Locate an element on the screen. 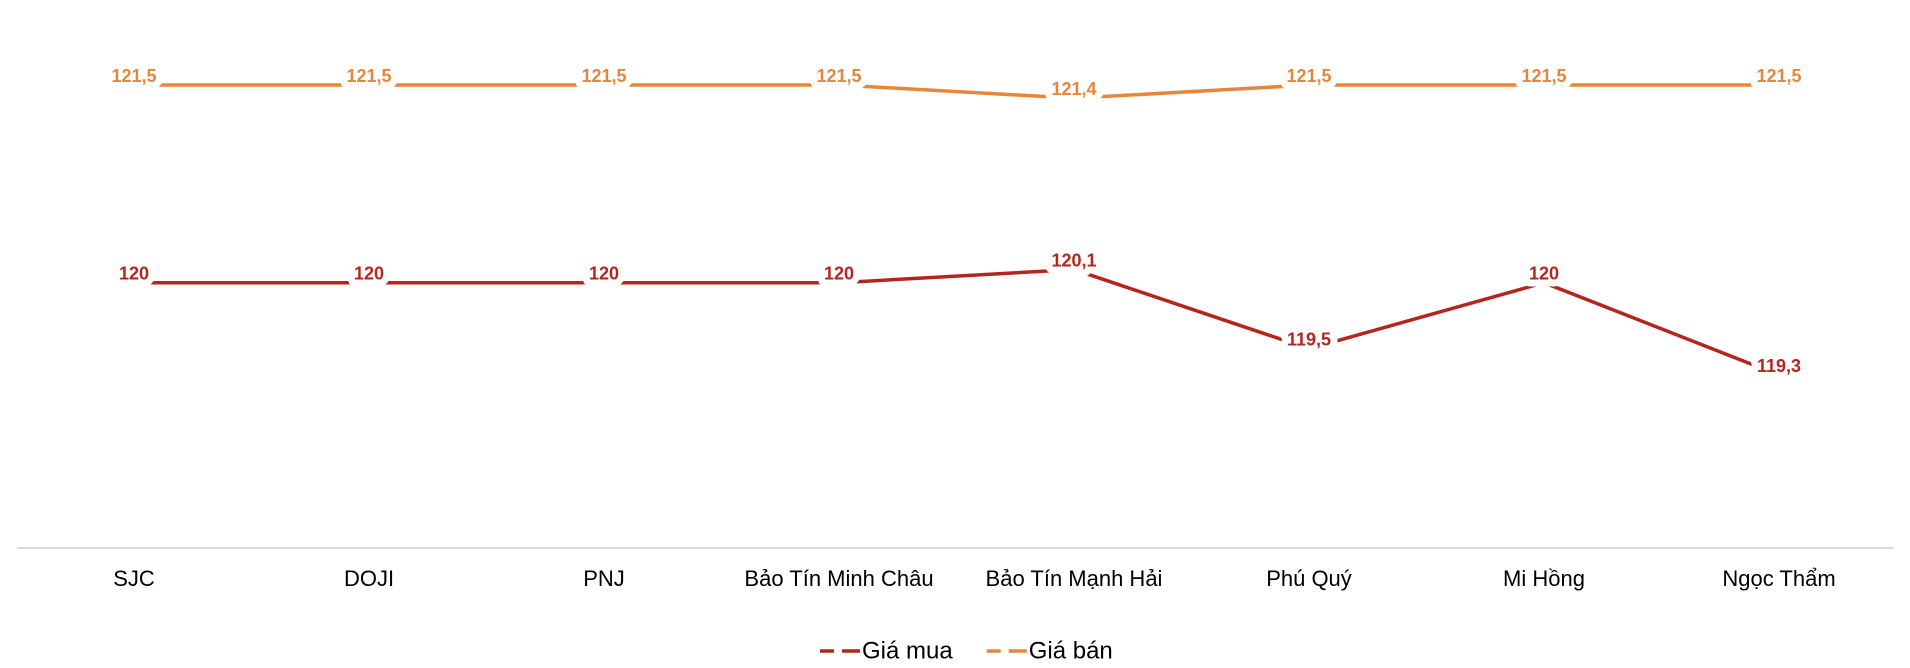 The image size is (1910, 668). data-label: 121,4 is located at coordinates (1073, 89).